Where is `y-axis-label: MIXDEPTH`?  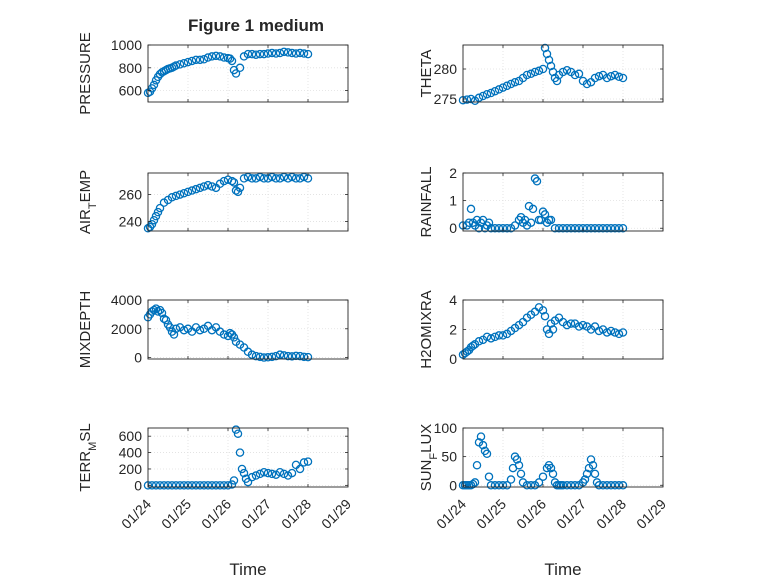 y-axis-label: MIXDEPTH is located at coordinates (85, 330).